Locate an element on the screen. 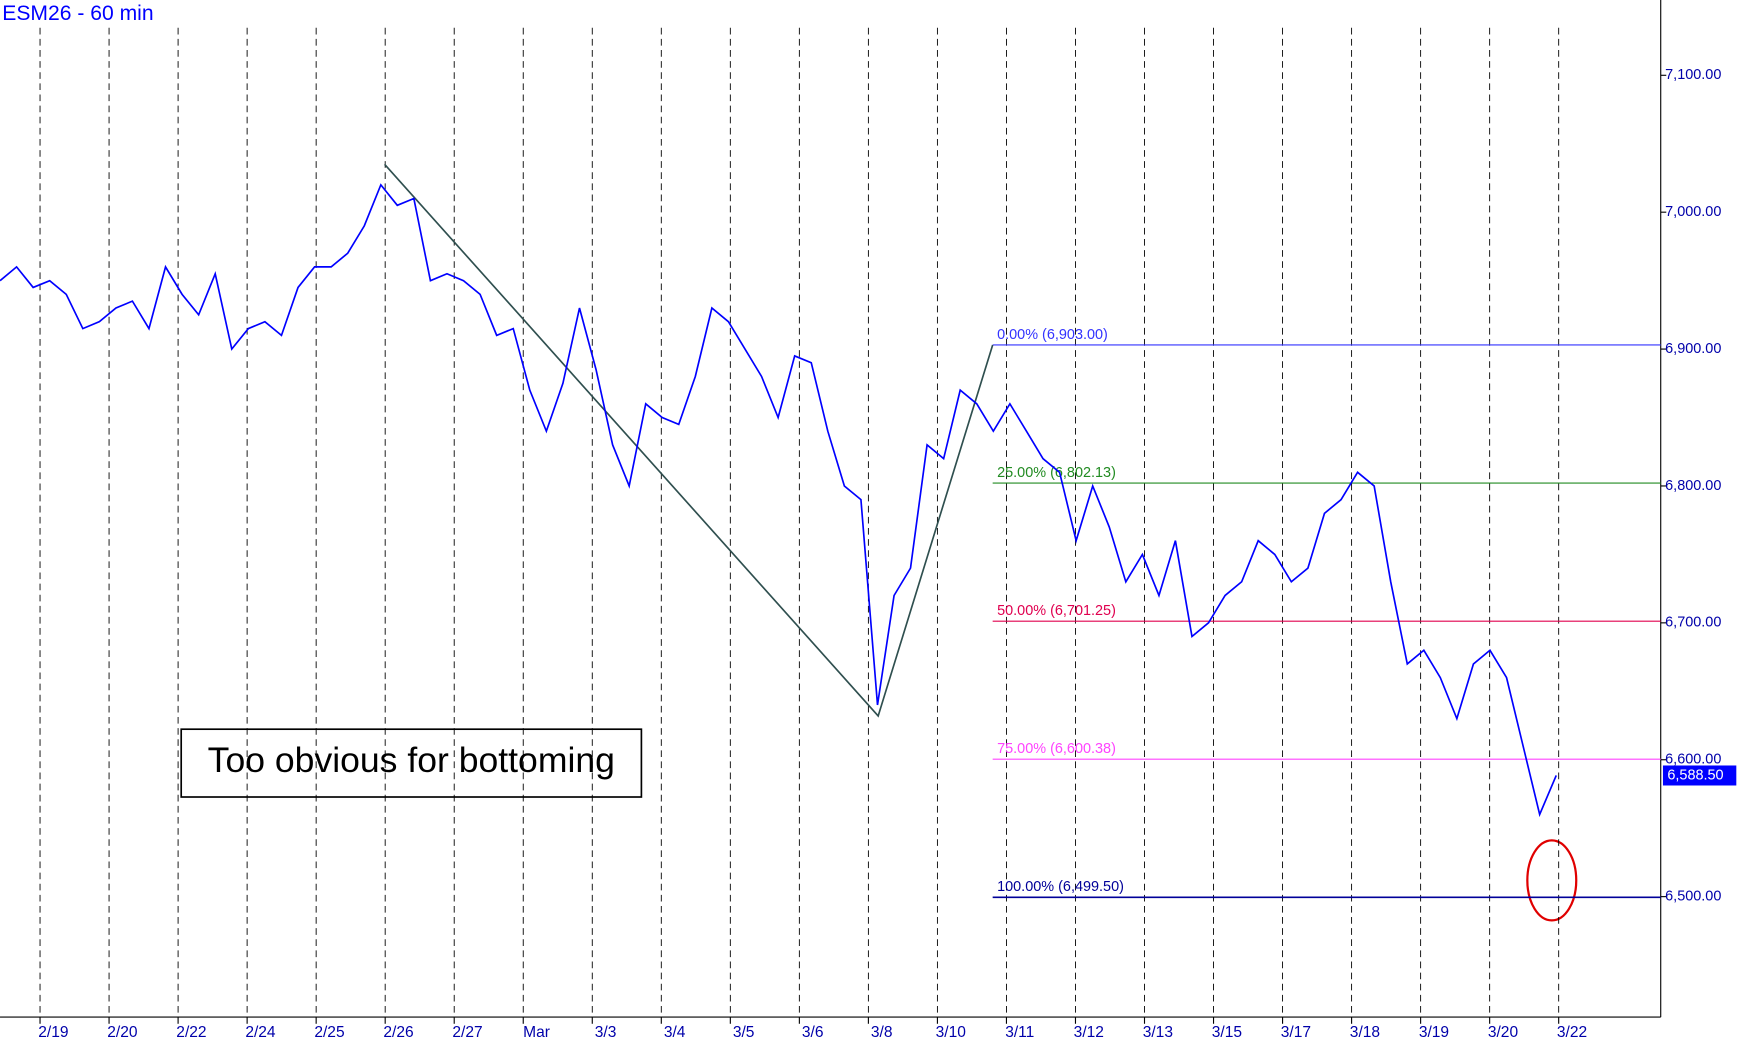 This screenshot has width=1743, height=1042. y-tick-label: 6,600.00 is located at coordinates (1693, 760).